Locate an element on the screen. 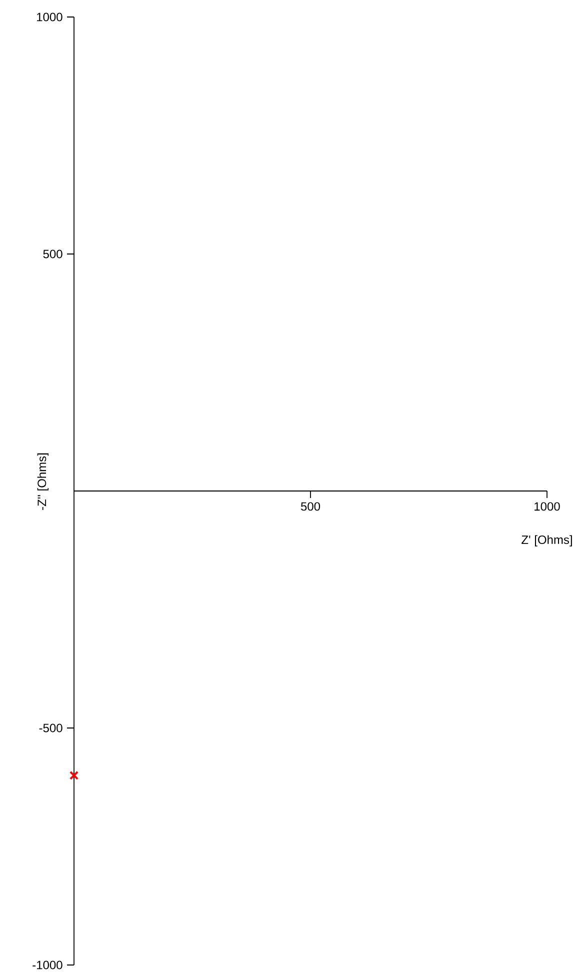  y-axis-title: -Z'' [Ohms] is located at coordinates (43, 481).